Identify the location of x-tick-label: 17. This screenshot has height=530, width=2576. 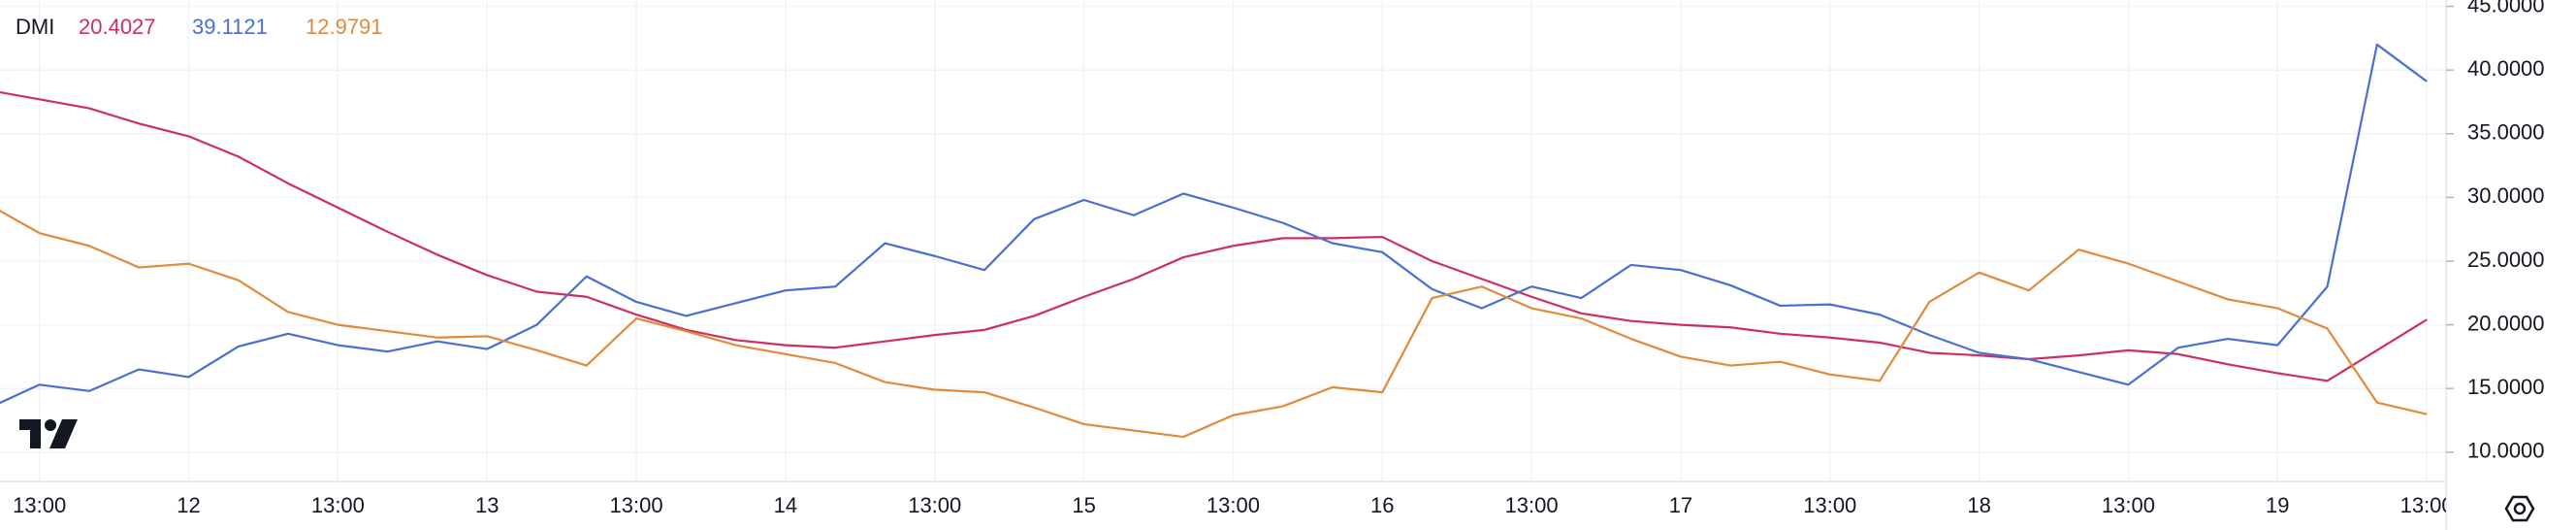
(1680, 505).